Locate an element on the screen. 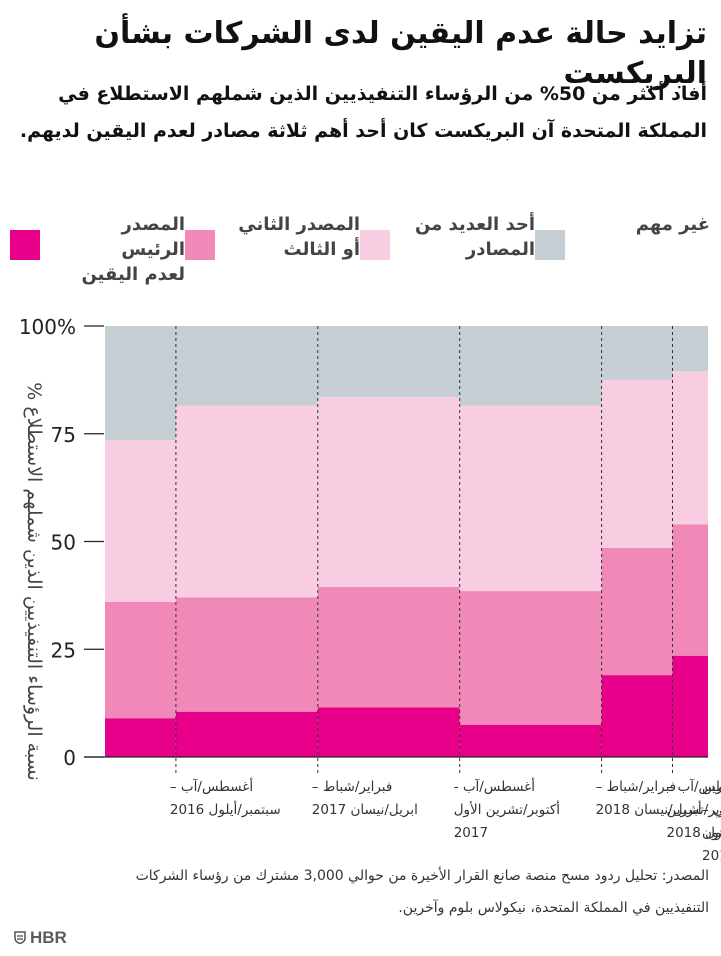 Image resolution: width=721 pixels, height=956 pixels. legend-item: المصدر الرئيس لعدم اليقين is located at coordinates (97, 248).